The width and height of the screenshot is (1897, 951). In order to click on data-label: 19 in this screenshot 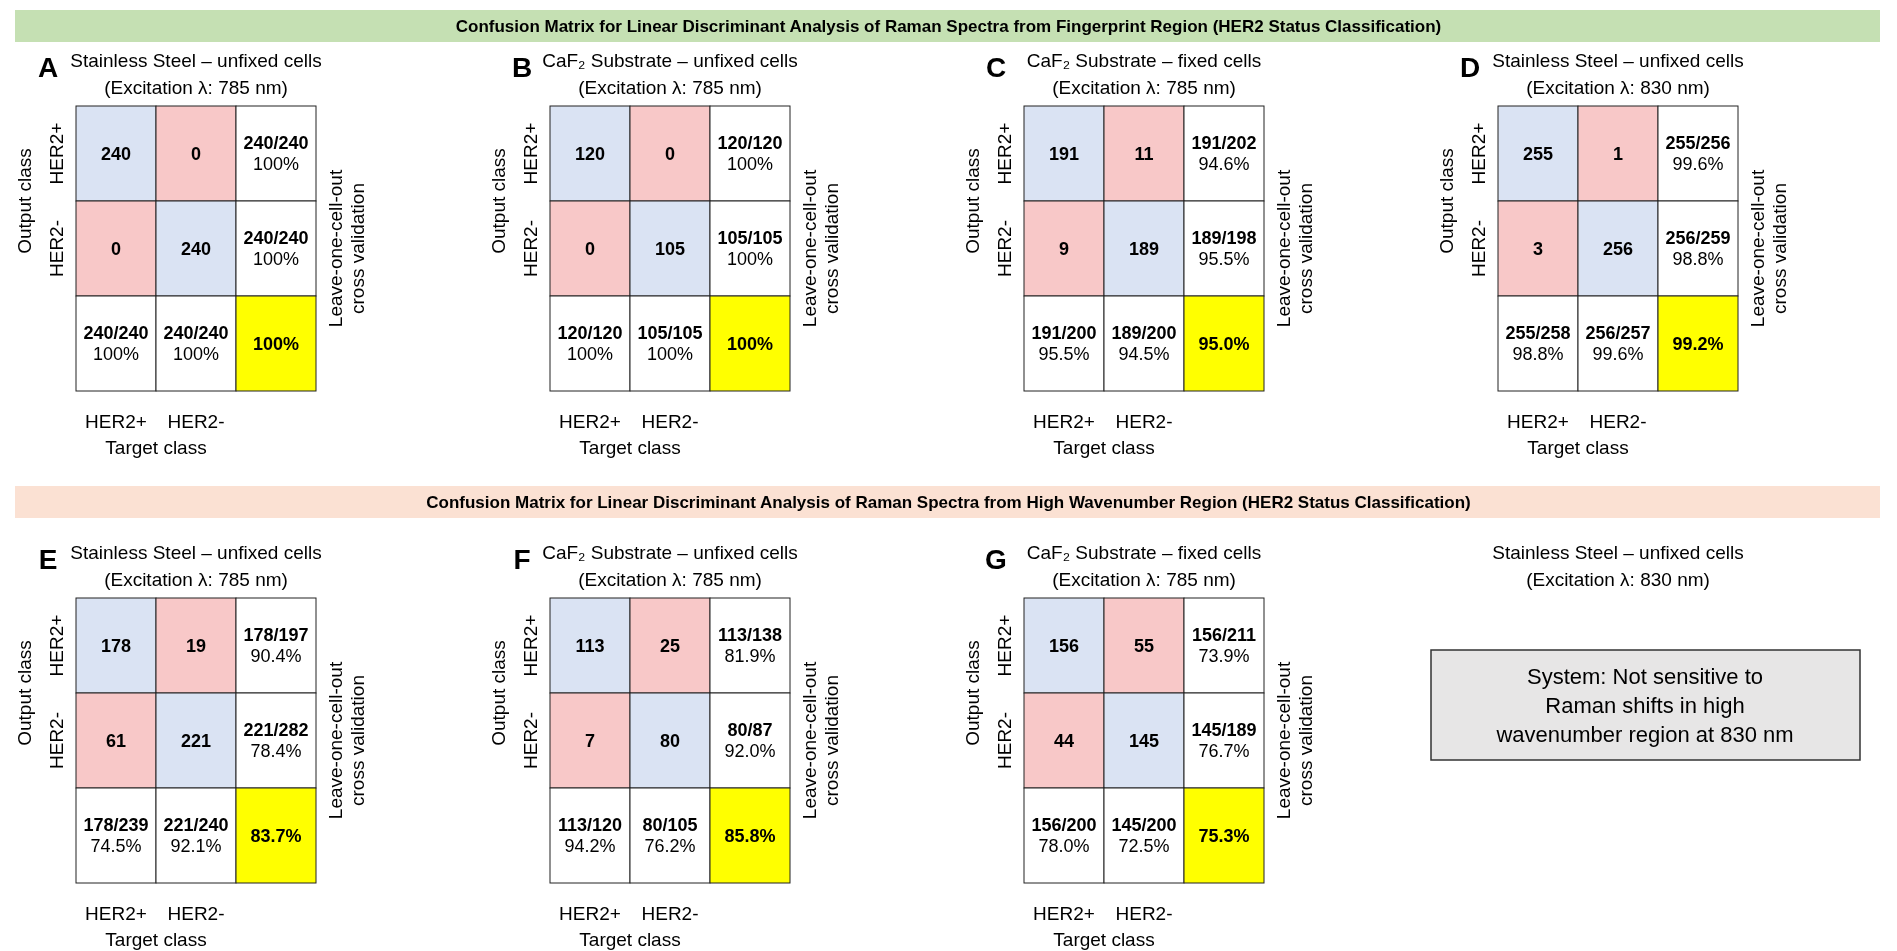, I will do `click(196, 645)`.